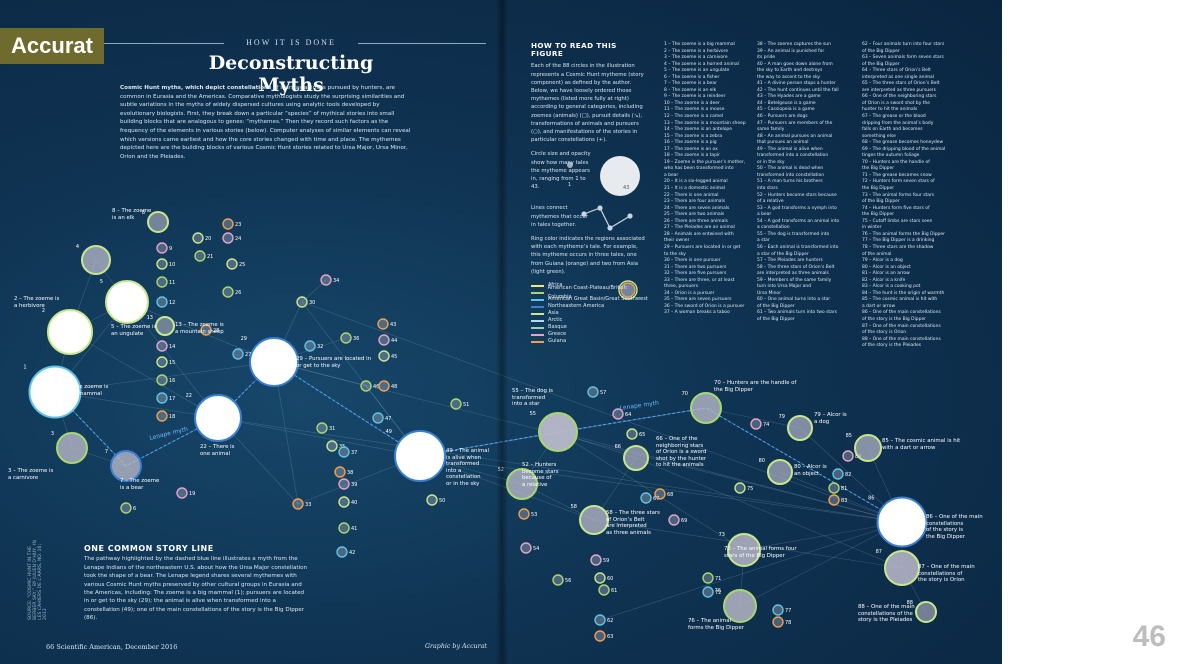 This screenshot has height=664, width=1180. What do you see at coordinates (216, 331) in the screenshot?
I see `node-number: 28` at bounding box center [216, 331].